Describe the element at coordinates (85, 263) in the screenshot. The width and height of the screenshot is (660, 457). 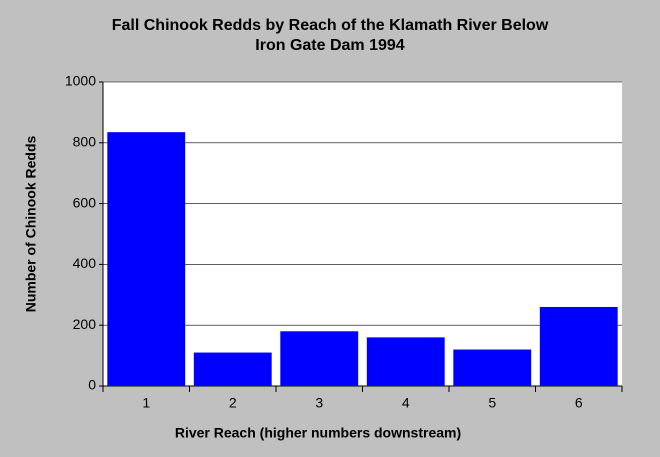
I see `y-tick-label: 400` at that location.